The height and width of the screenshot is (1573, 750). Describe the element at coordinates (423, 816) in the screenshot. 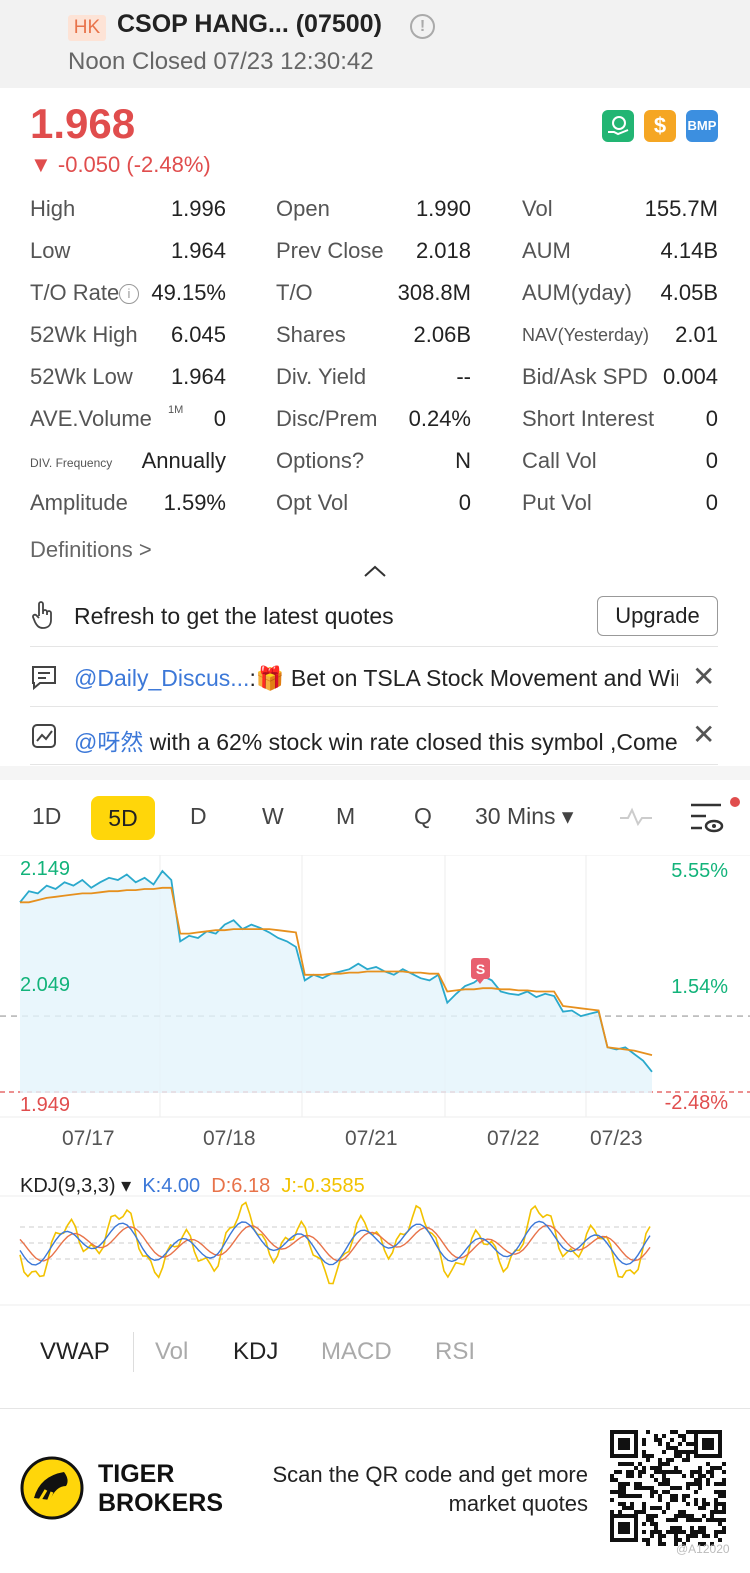

I see `tab-q: Q` at that location.